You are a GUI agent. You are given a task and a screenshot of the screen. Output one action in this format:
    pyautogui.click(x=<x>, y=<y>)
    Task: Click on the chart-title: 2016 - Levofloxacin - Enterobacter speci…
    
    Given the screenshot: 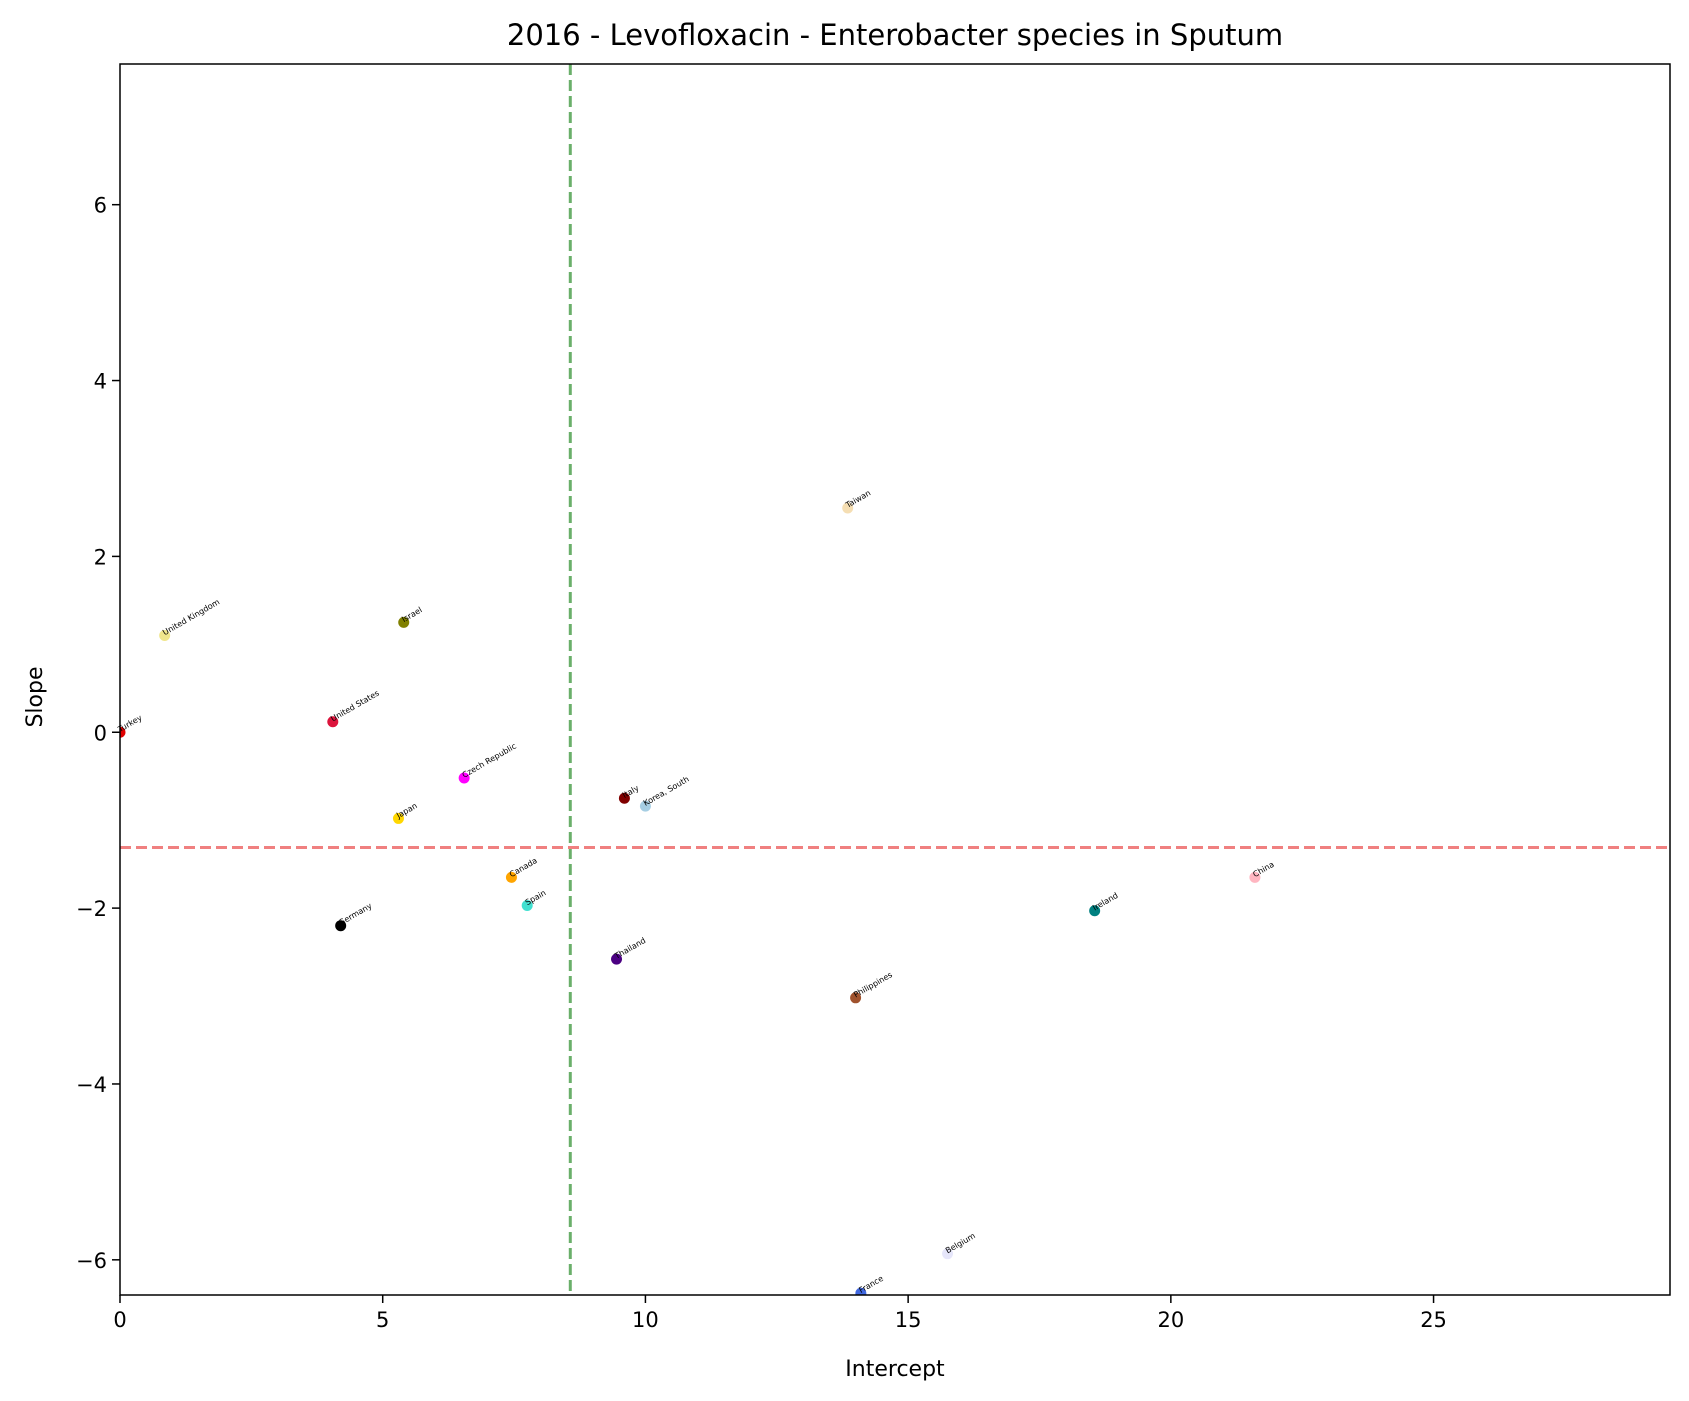 What is the action you would take?
    pyautogui.click(x=895, y=35)
    